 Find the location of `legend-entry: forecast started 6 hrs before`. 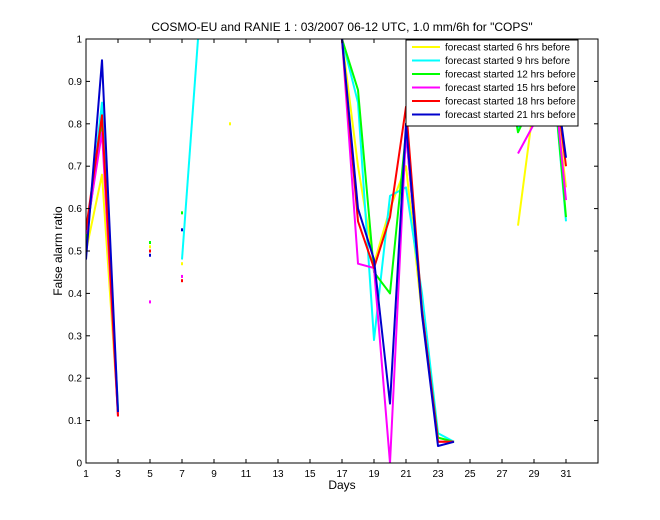

legend-entry: forecast started 6 hrs before is located at coordinates (508, 48).